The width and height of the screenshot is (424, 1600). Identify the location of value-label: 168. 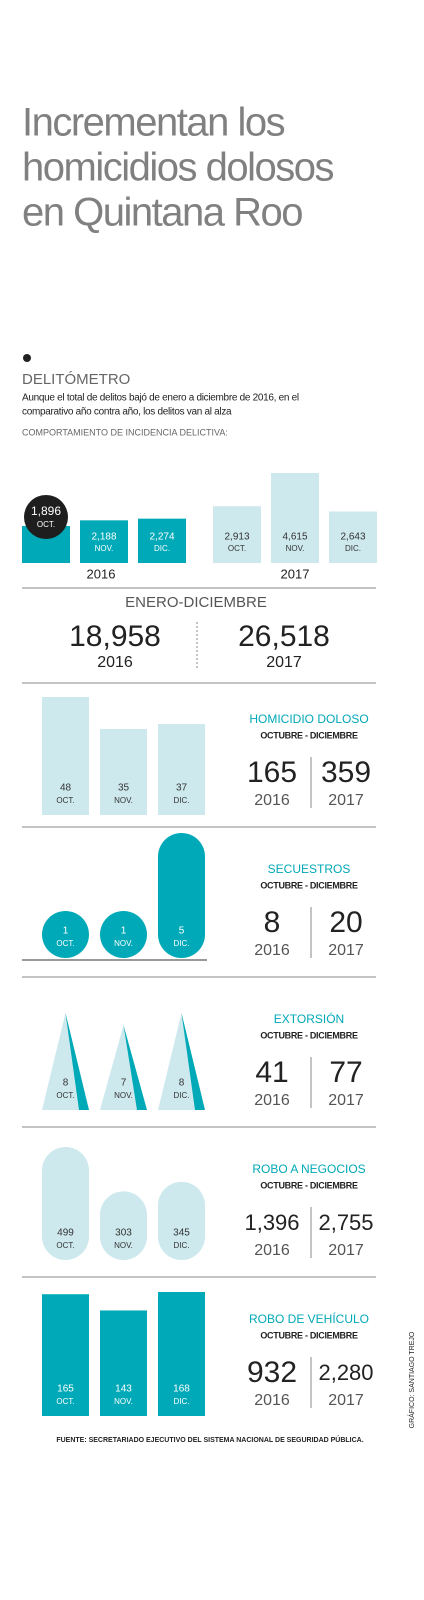
(181, 1389).